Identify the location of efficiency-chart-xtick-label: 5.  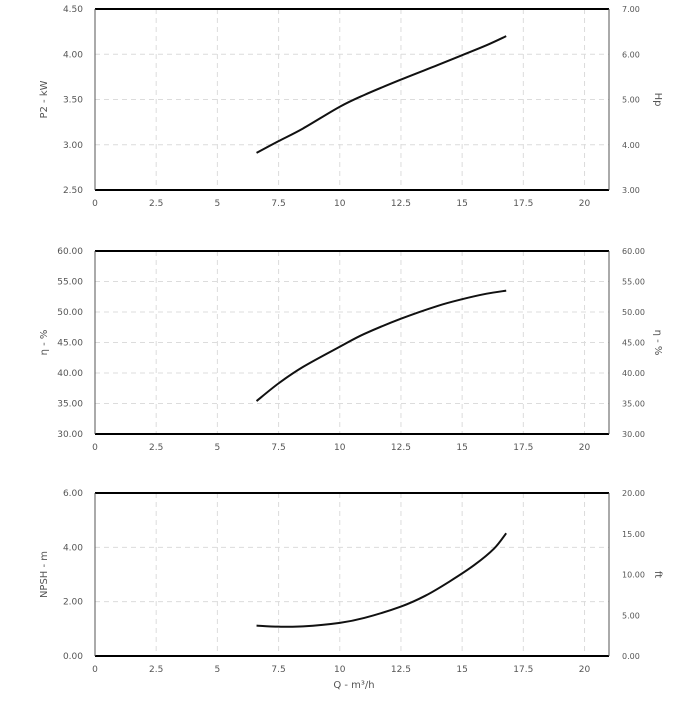
(218, 448).